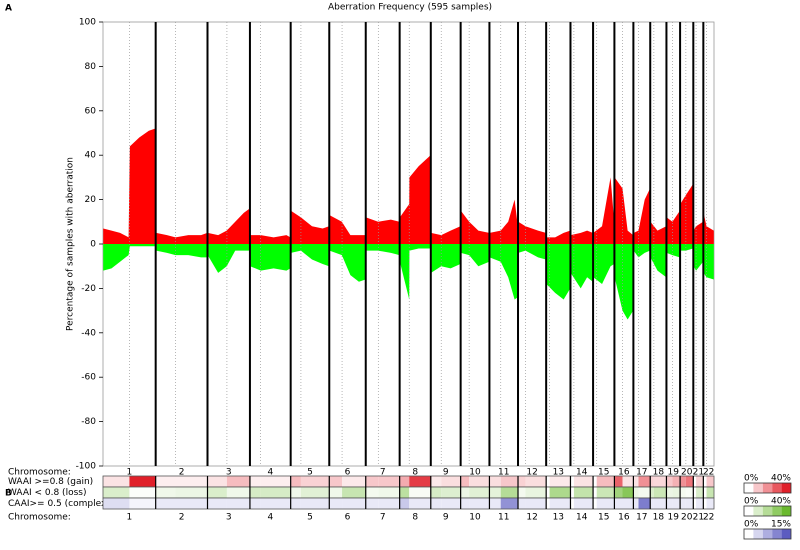 This screenshot has height=550, width=800. What do you see at coordinates (87, 23) in the screenshot?
I see `y-tick-label: 100` at bounding box center [87, 23].